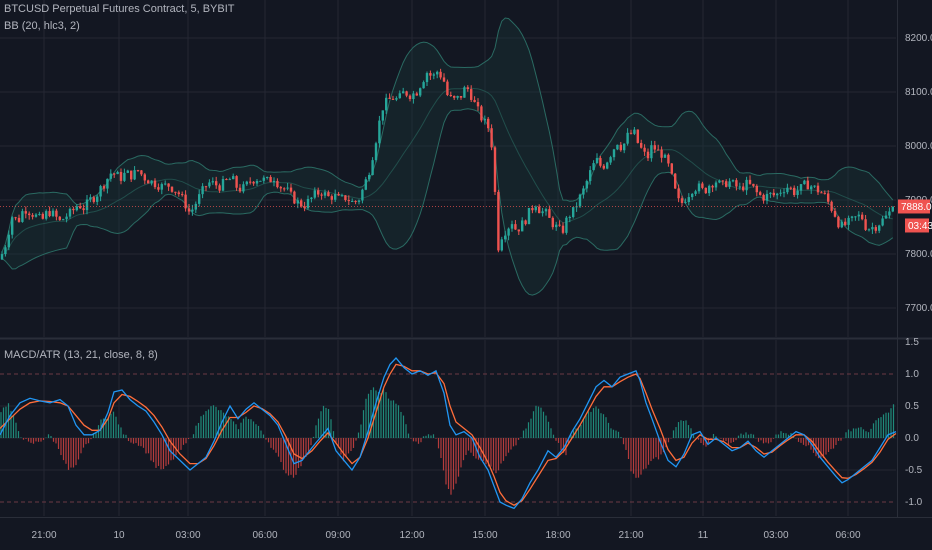 This screenshot has width=932, height=550. Describe the element at coordinates (912, 374) in the screenshot. I see `macd-axis-label: 1.0` at that location.